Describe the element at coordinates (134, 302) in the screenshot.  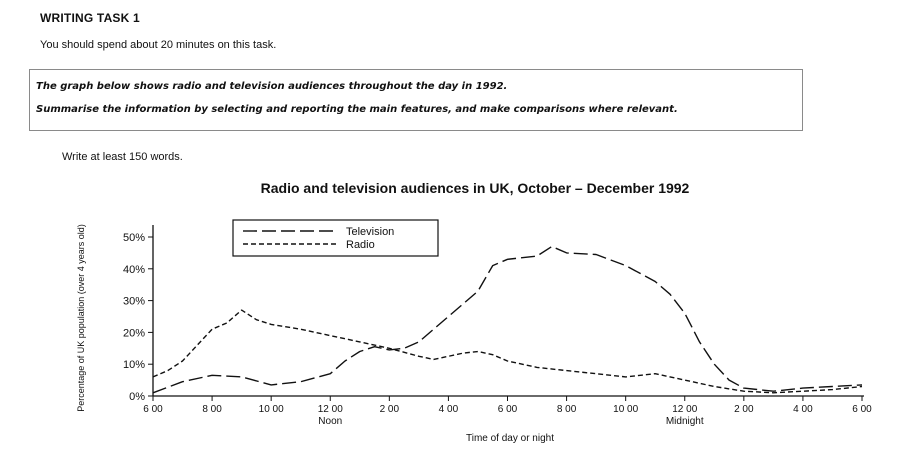
I see `y-tick-label: 30%` at that location.